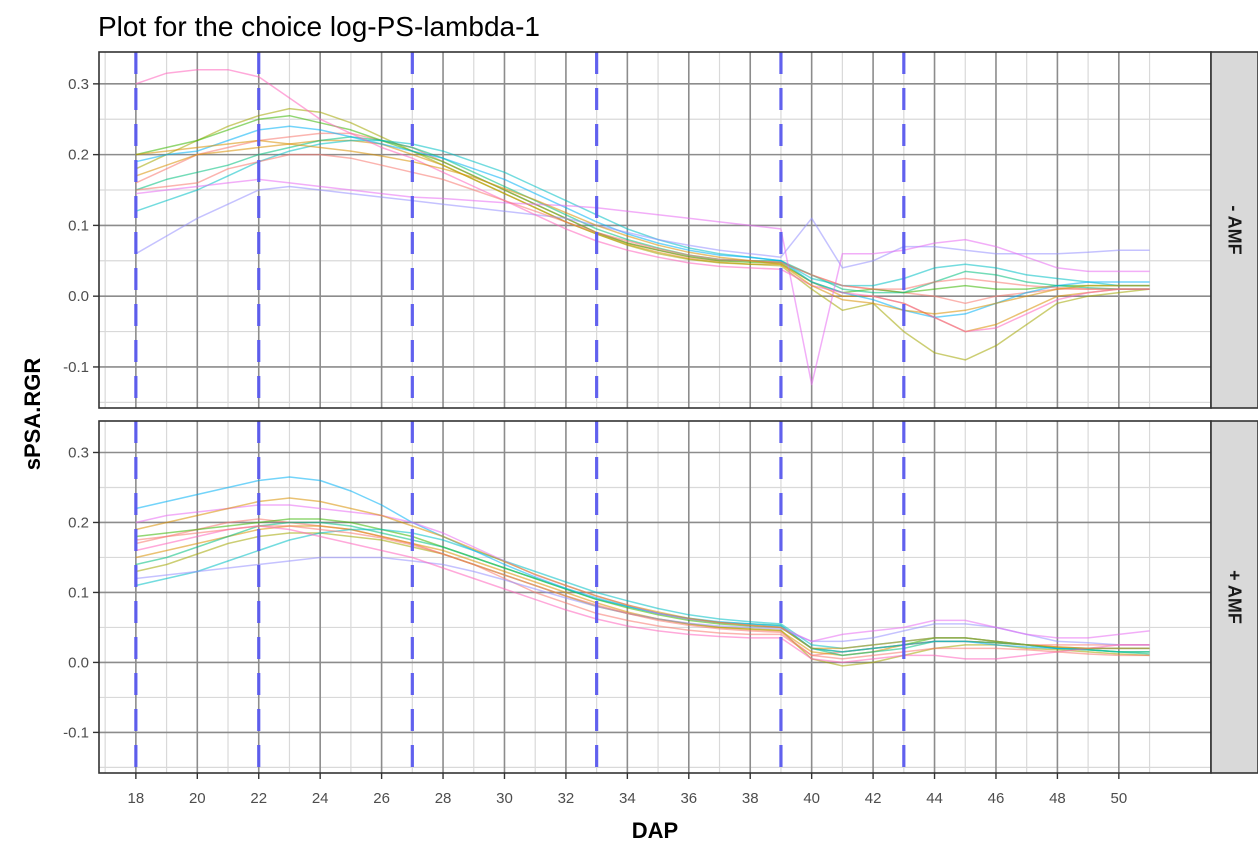  What do you see at coordinates (381, 798) in the screenshot?
I see `x-tick-label: 26` at bounding box center [381, 798].